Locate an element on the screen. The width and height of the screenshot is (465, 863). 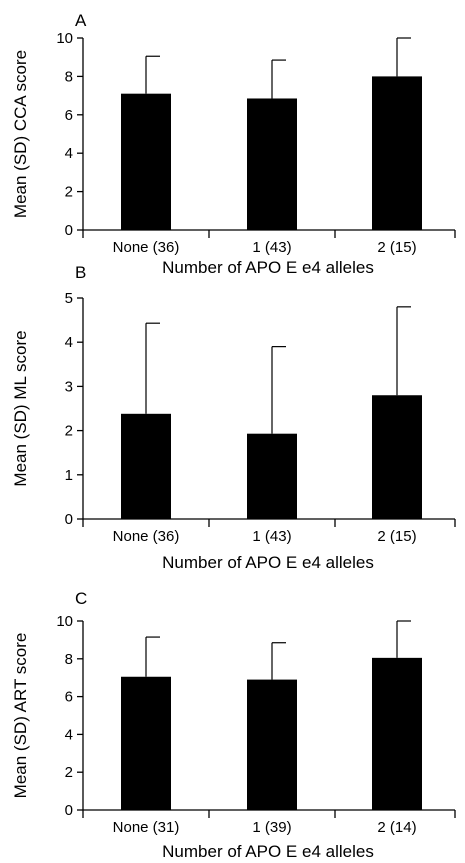
panel-b-x-tick-label: 2 (15) is located at coordinates (396, 536).